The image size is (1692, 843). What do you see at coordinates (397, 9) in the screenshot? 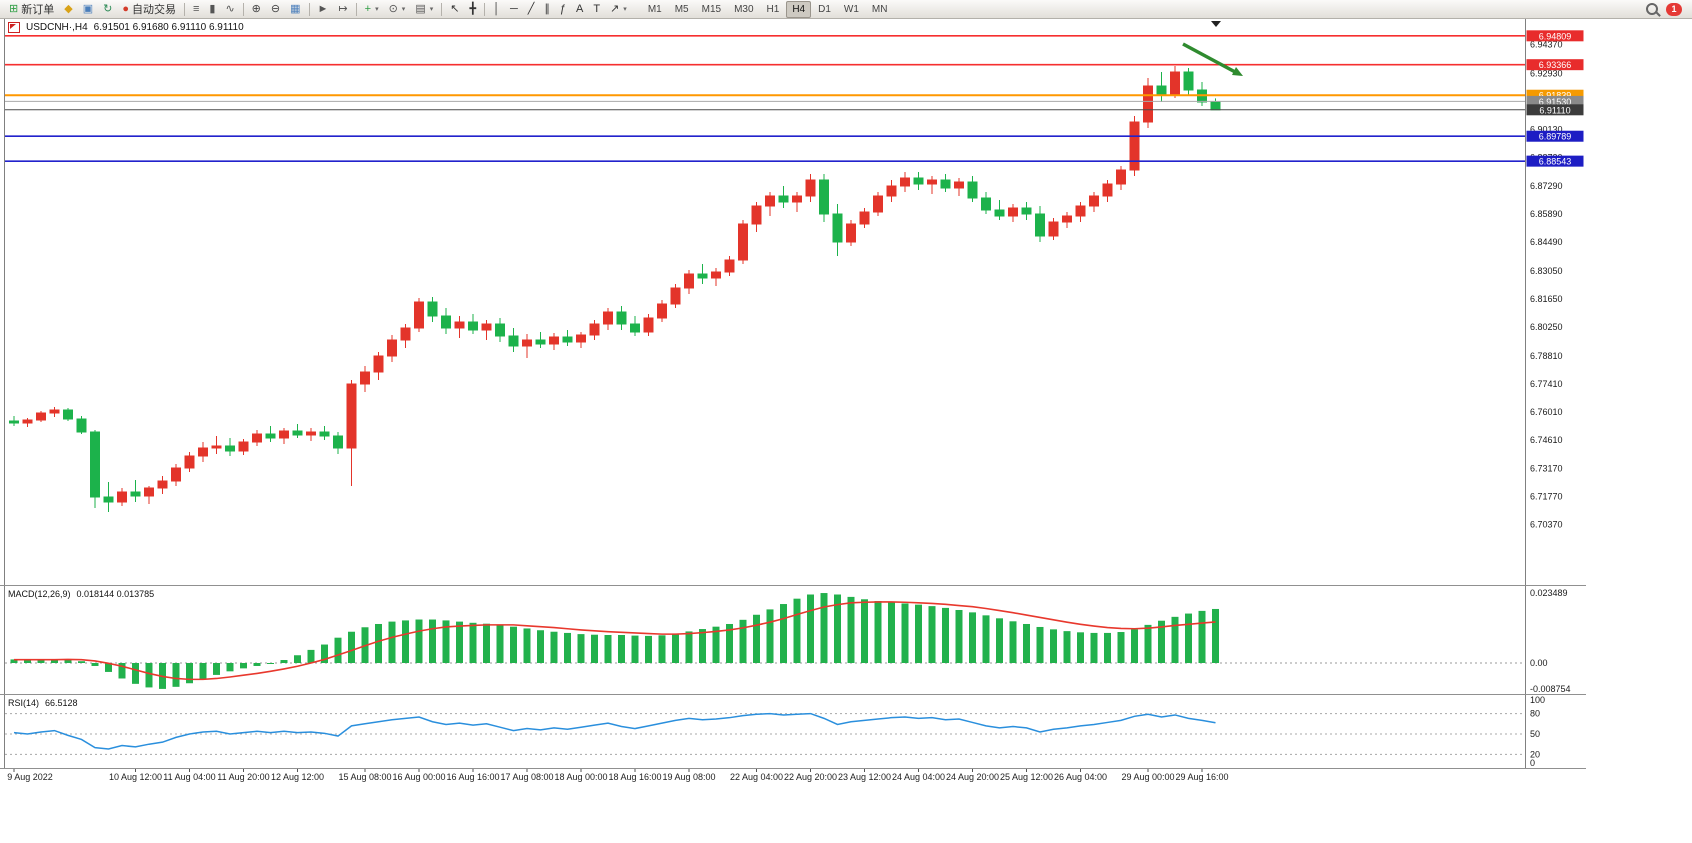
I see `periods-button: ⊙ ▾` at bounding box center [397, 9].